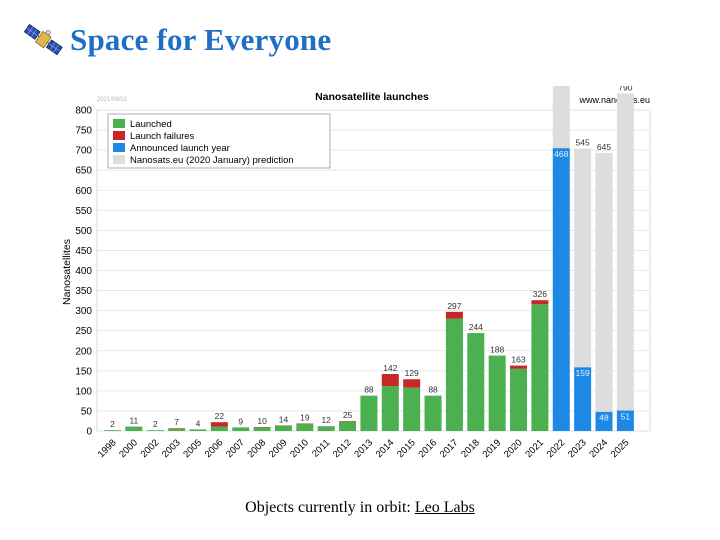 The image size is (720, 540). What do you see at coordinates (235, 448) in the screenshot?
I see `x-tick-label: 2007` at bounding box center [235, 448].